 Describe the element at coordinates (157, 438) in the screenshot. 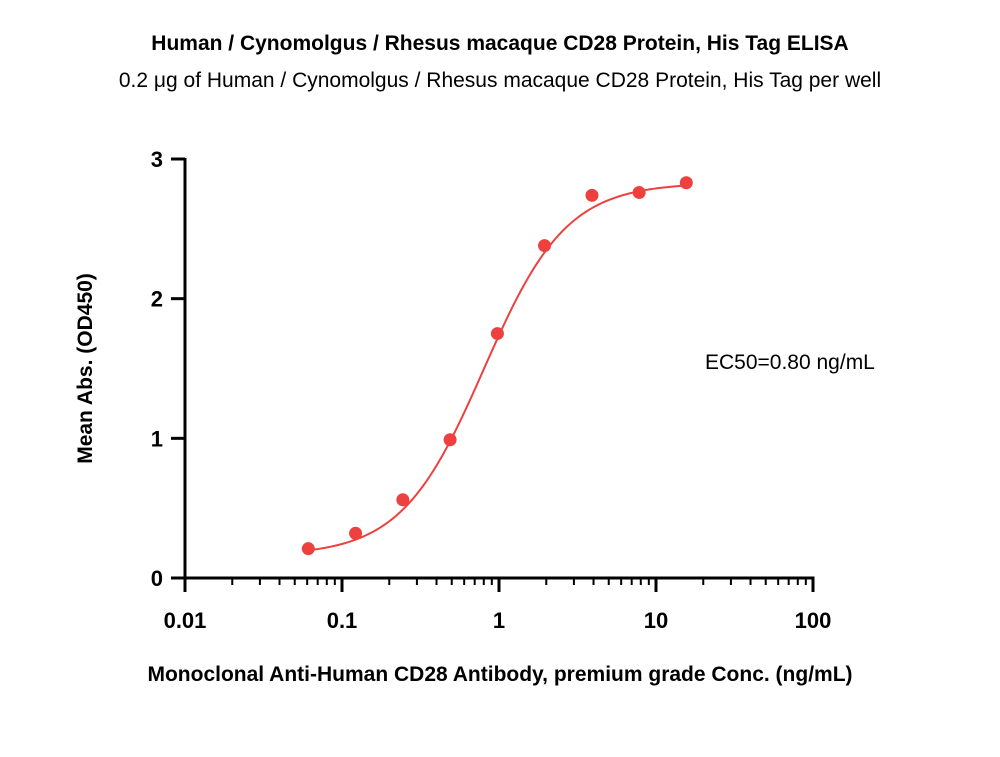

I see `y-tick-label: 1` at that location.